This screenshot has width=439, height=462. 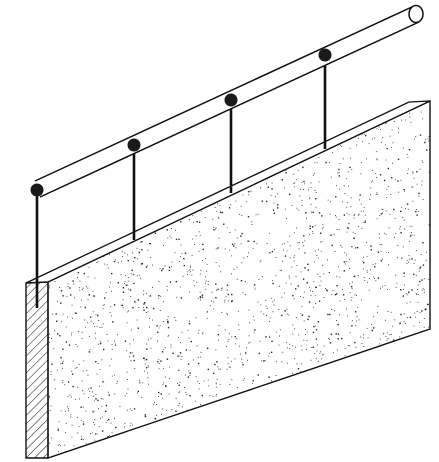 I want to click on wall-end-section, so click(x=37, y=370).